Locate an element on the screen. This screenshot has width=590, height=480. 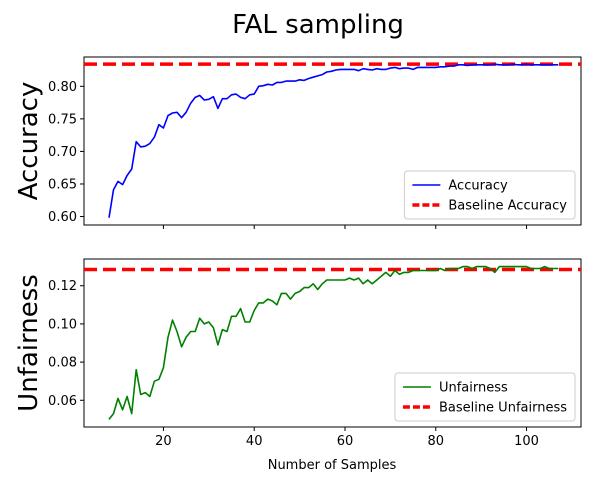
x-tick-label: 20 is located at coordinates (163, 441).